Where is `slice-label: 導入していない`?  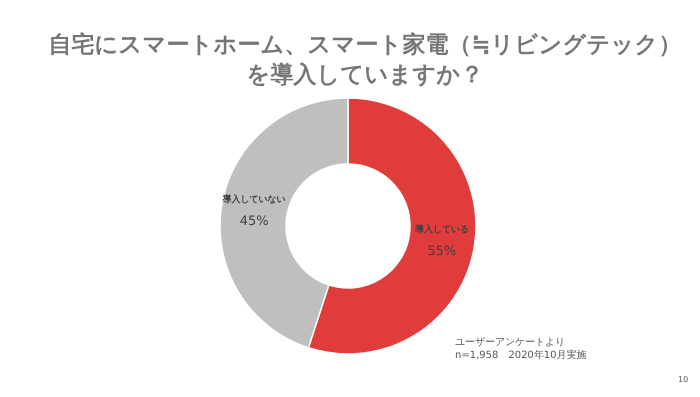
slice-label: 導入していない is located at coordinates (254, 200).